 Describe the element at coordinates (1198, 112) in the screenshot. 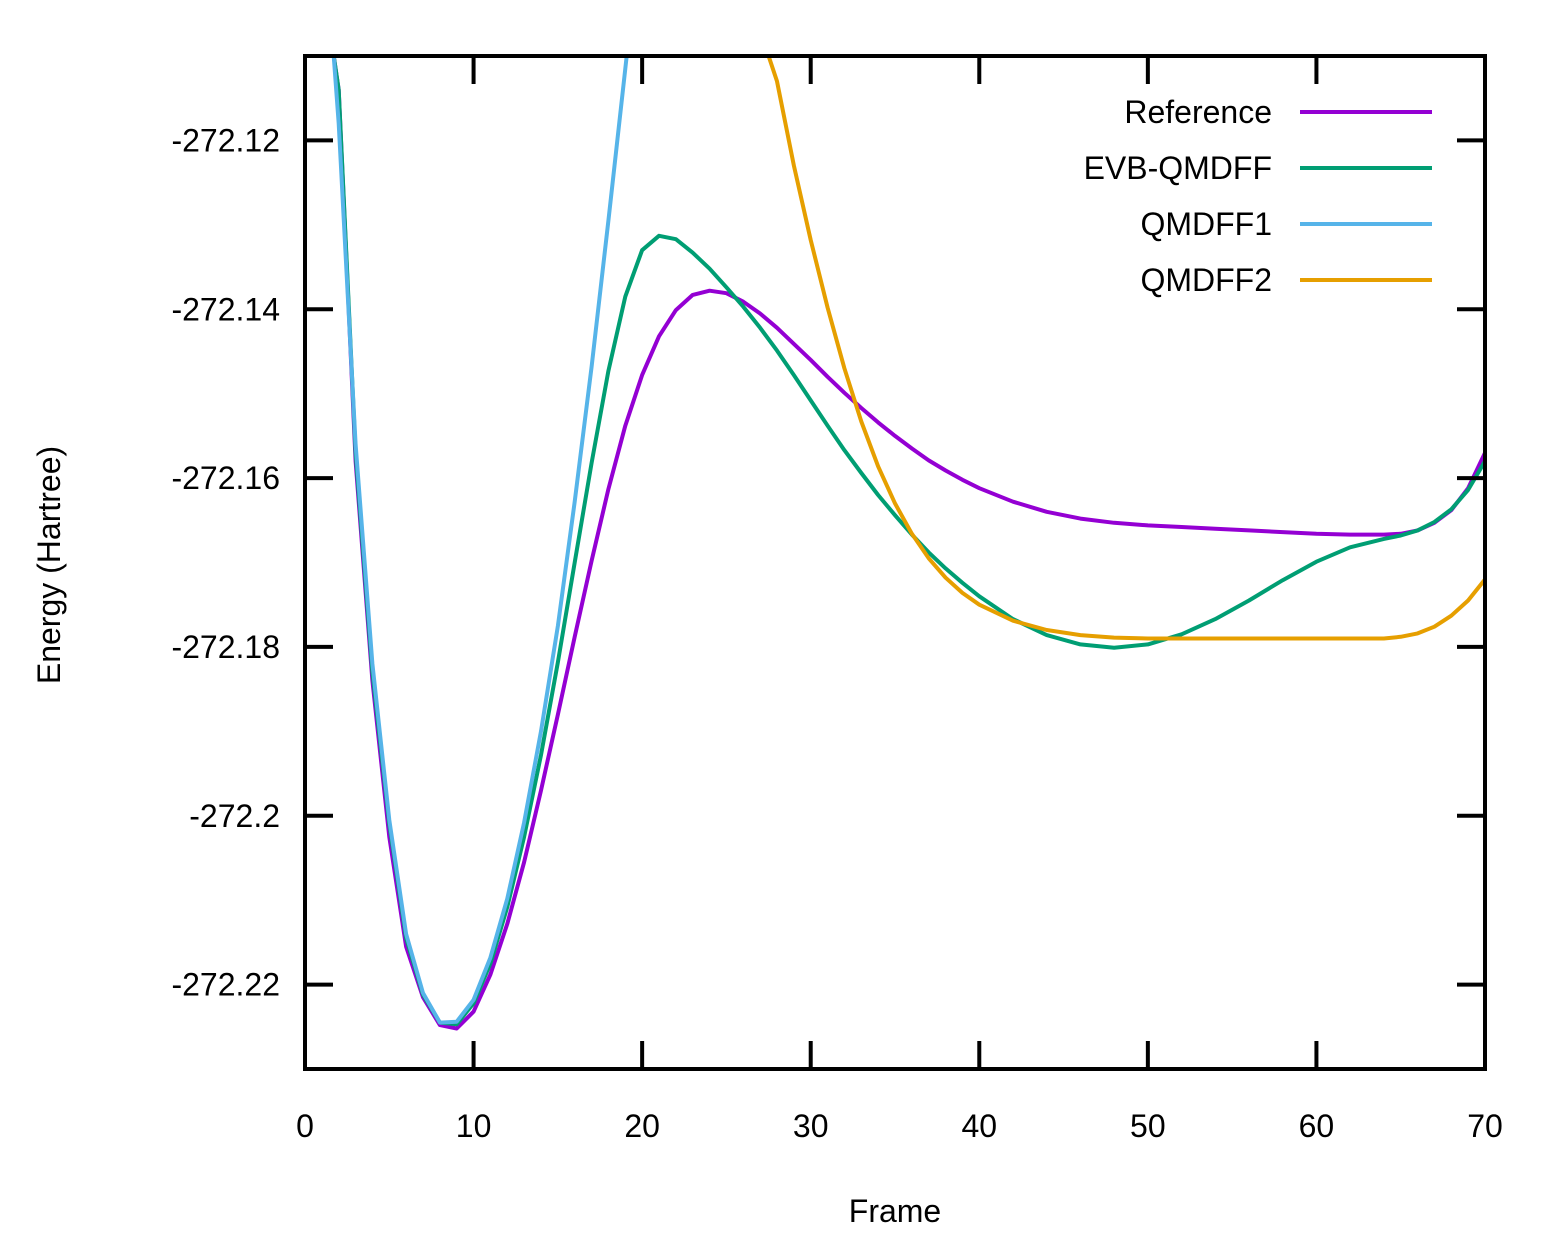

I see `legend-label-reference: Reference` at that location.